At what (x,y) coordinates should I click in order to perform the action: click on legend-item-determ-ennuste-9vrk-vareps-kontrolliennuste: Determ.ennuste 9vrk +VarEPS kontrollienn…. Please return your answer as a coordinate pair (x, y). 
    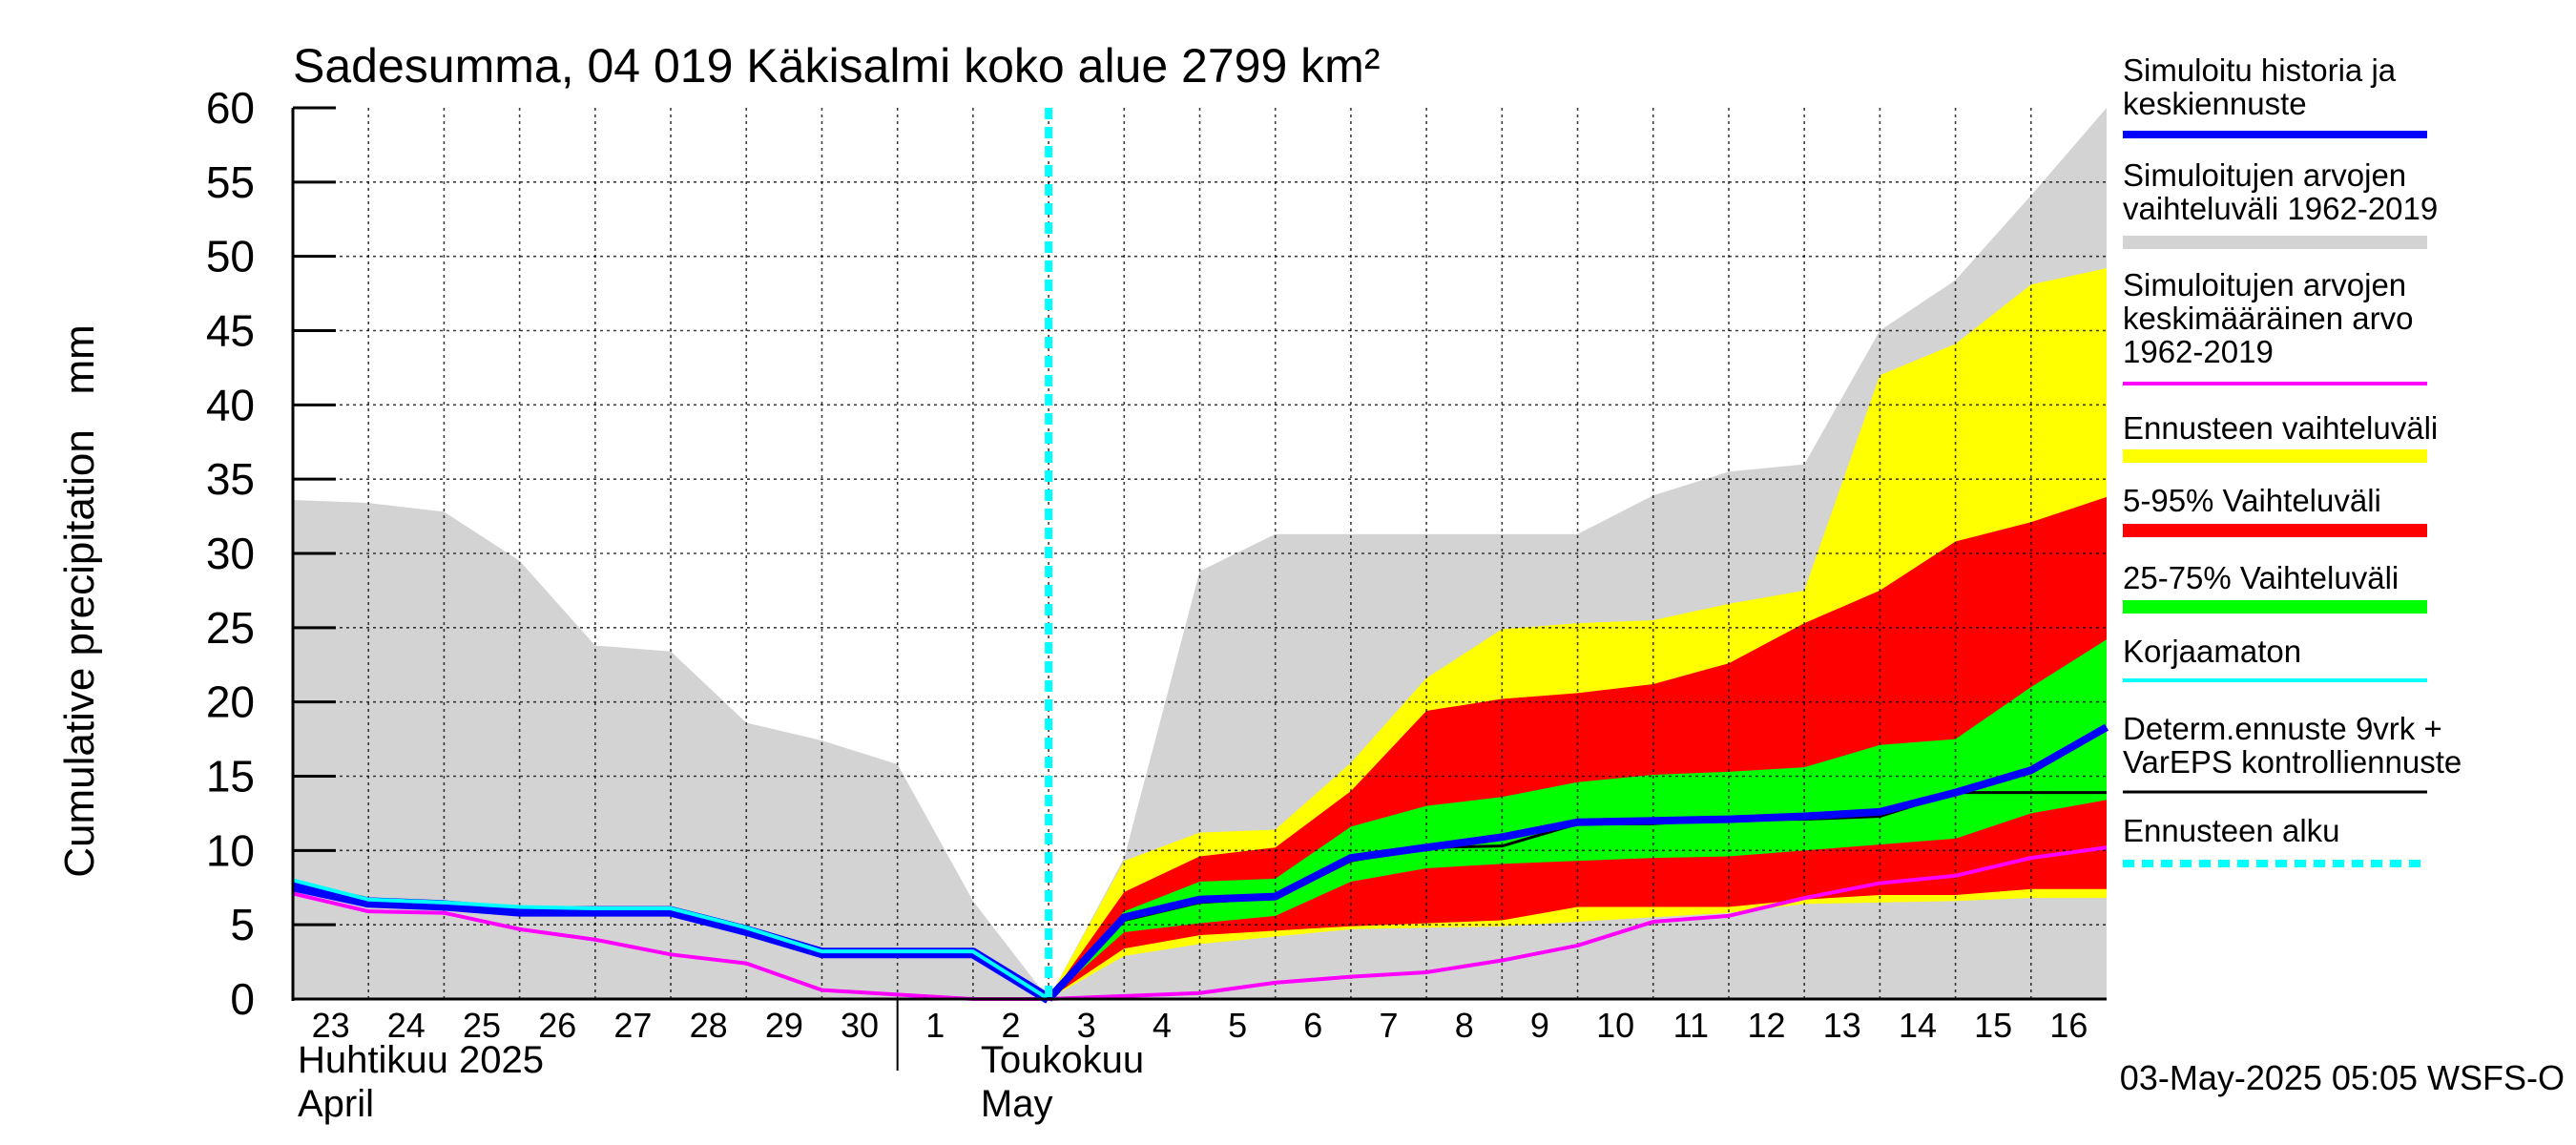
    Looking at the image, I should click on (2292, 752).